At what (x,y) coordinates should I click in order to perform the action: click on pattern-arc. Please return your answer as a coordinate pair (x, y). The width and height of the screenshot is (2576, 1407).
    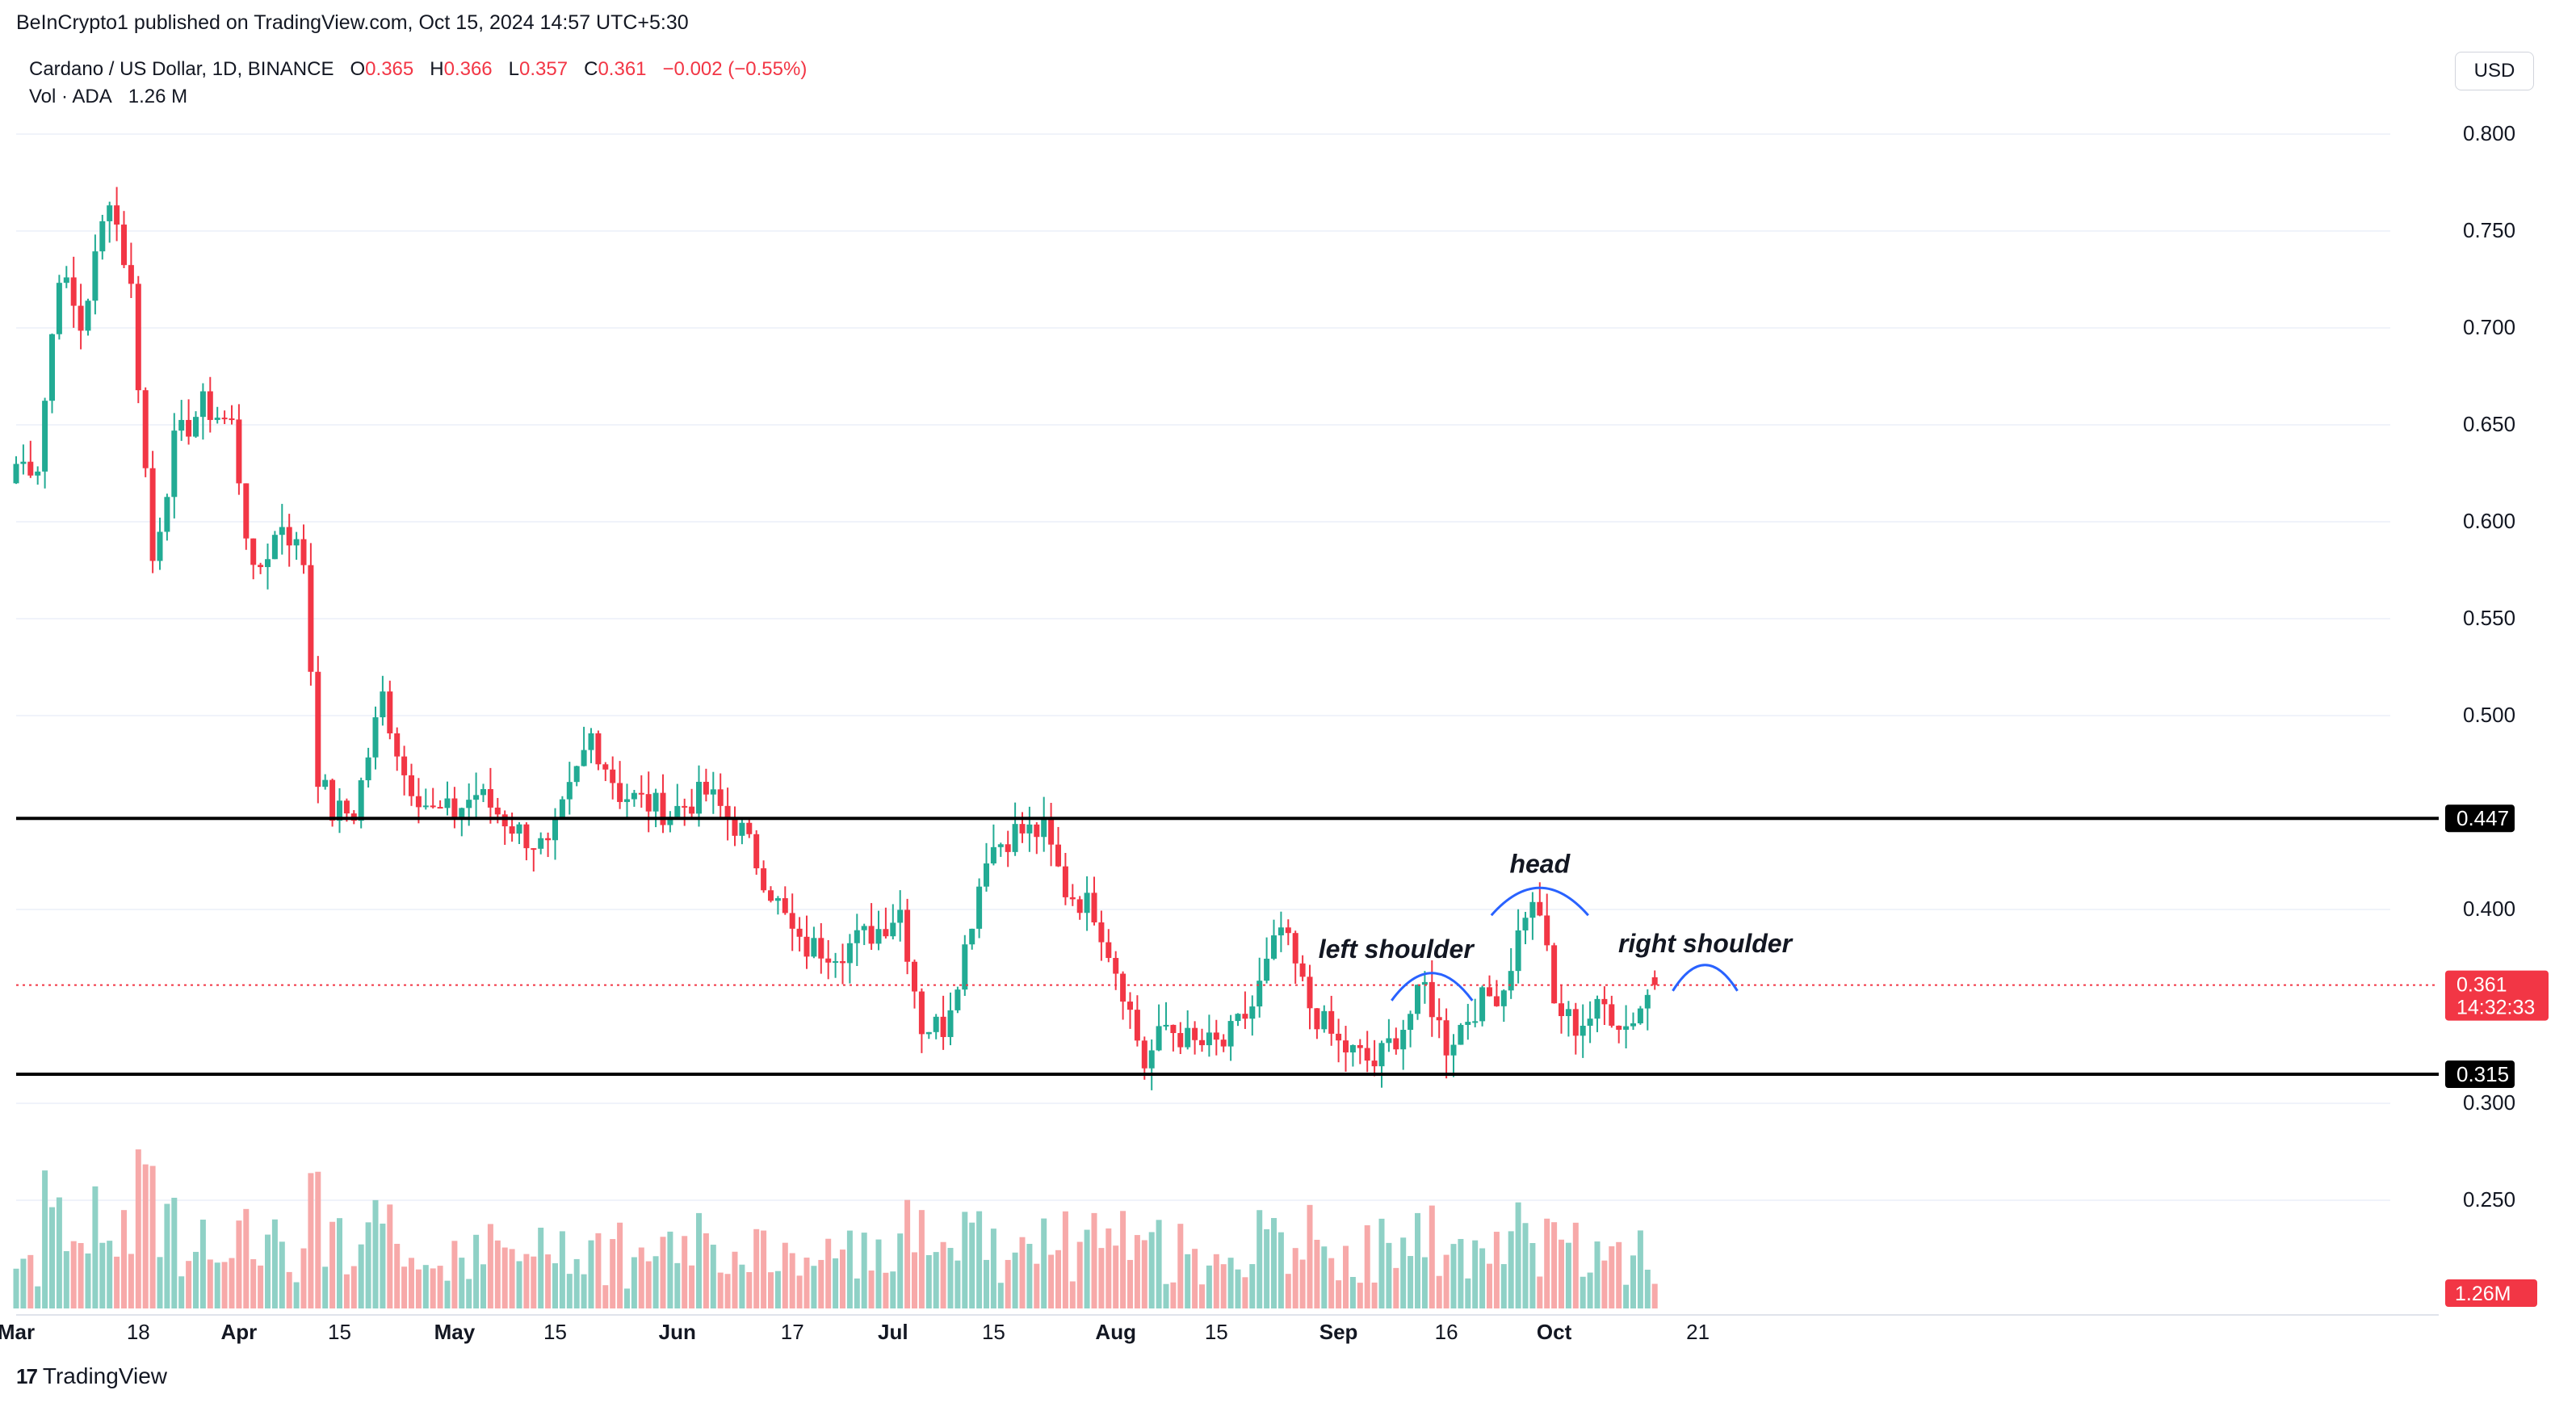
    Looking at the image, I should click on (1539, 901).